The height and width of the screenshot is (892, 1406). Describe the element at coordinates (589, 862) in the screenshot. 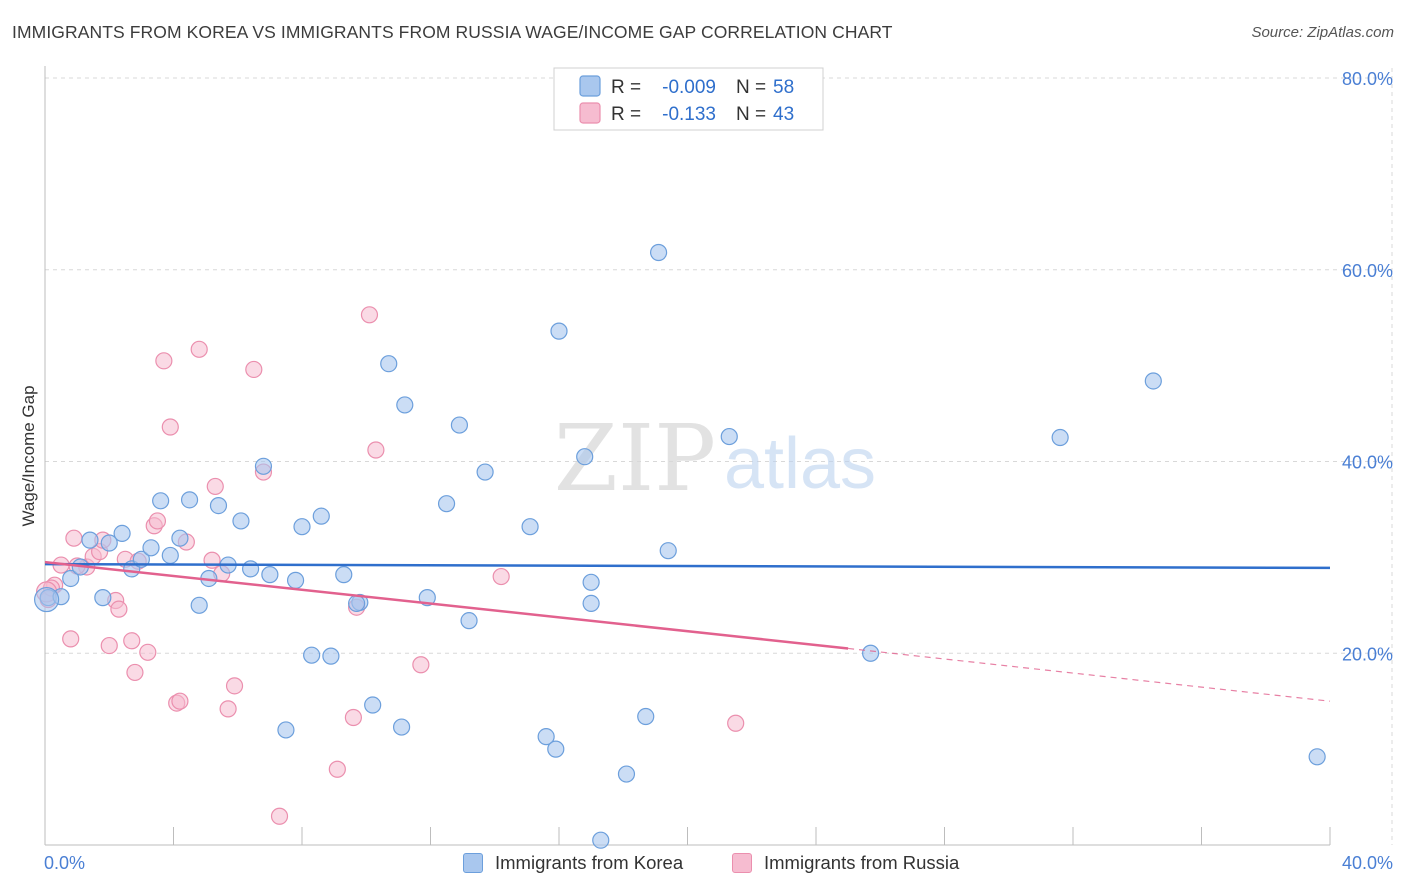

I see `bottom-legend-korea-label: Immigrants from Korea` at that location.